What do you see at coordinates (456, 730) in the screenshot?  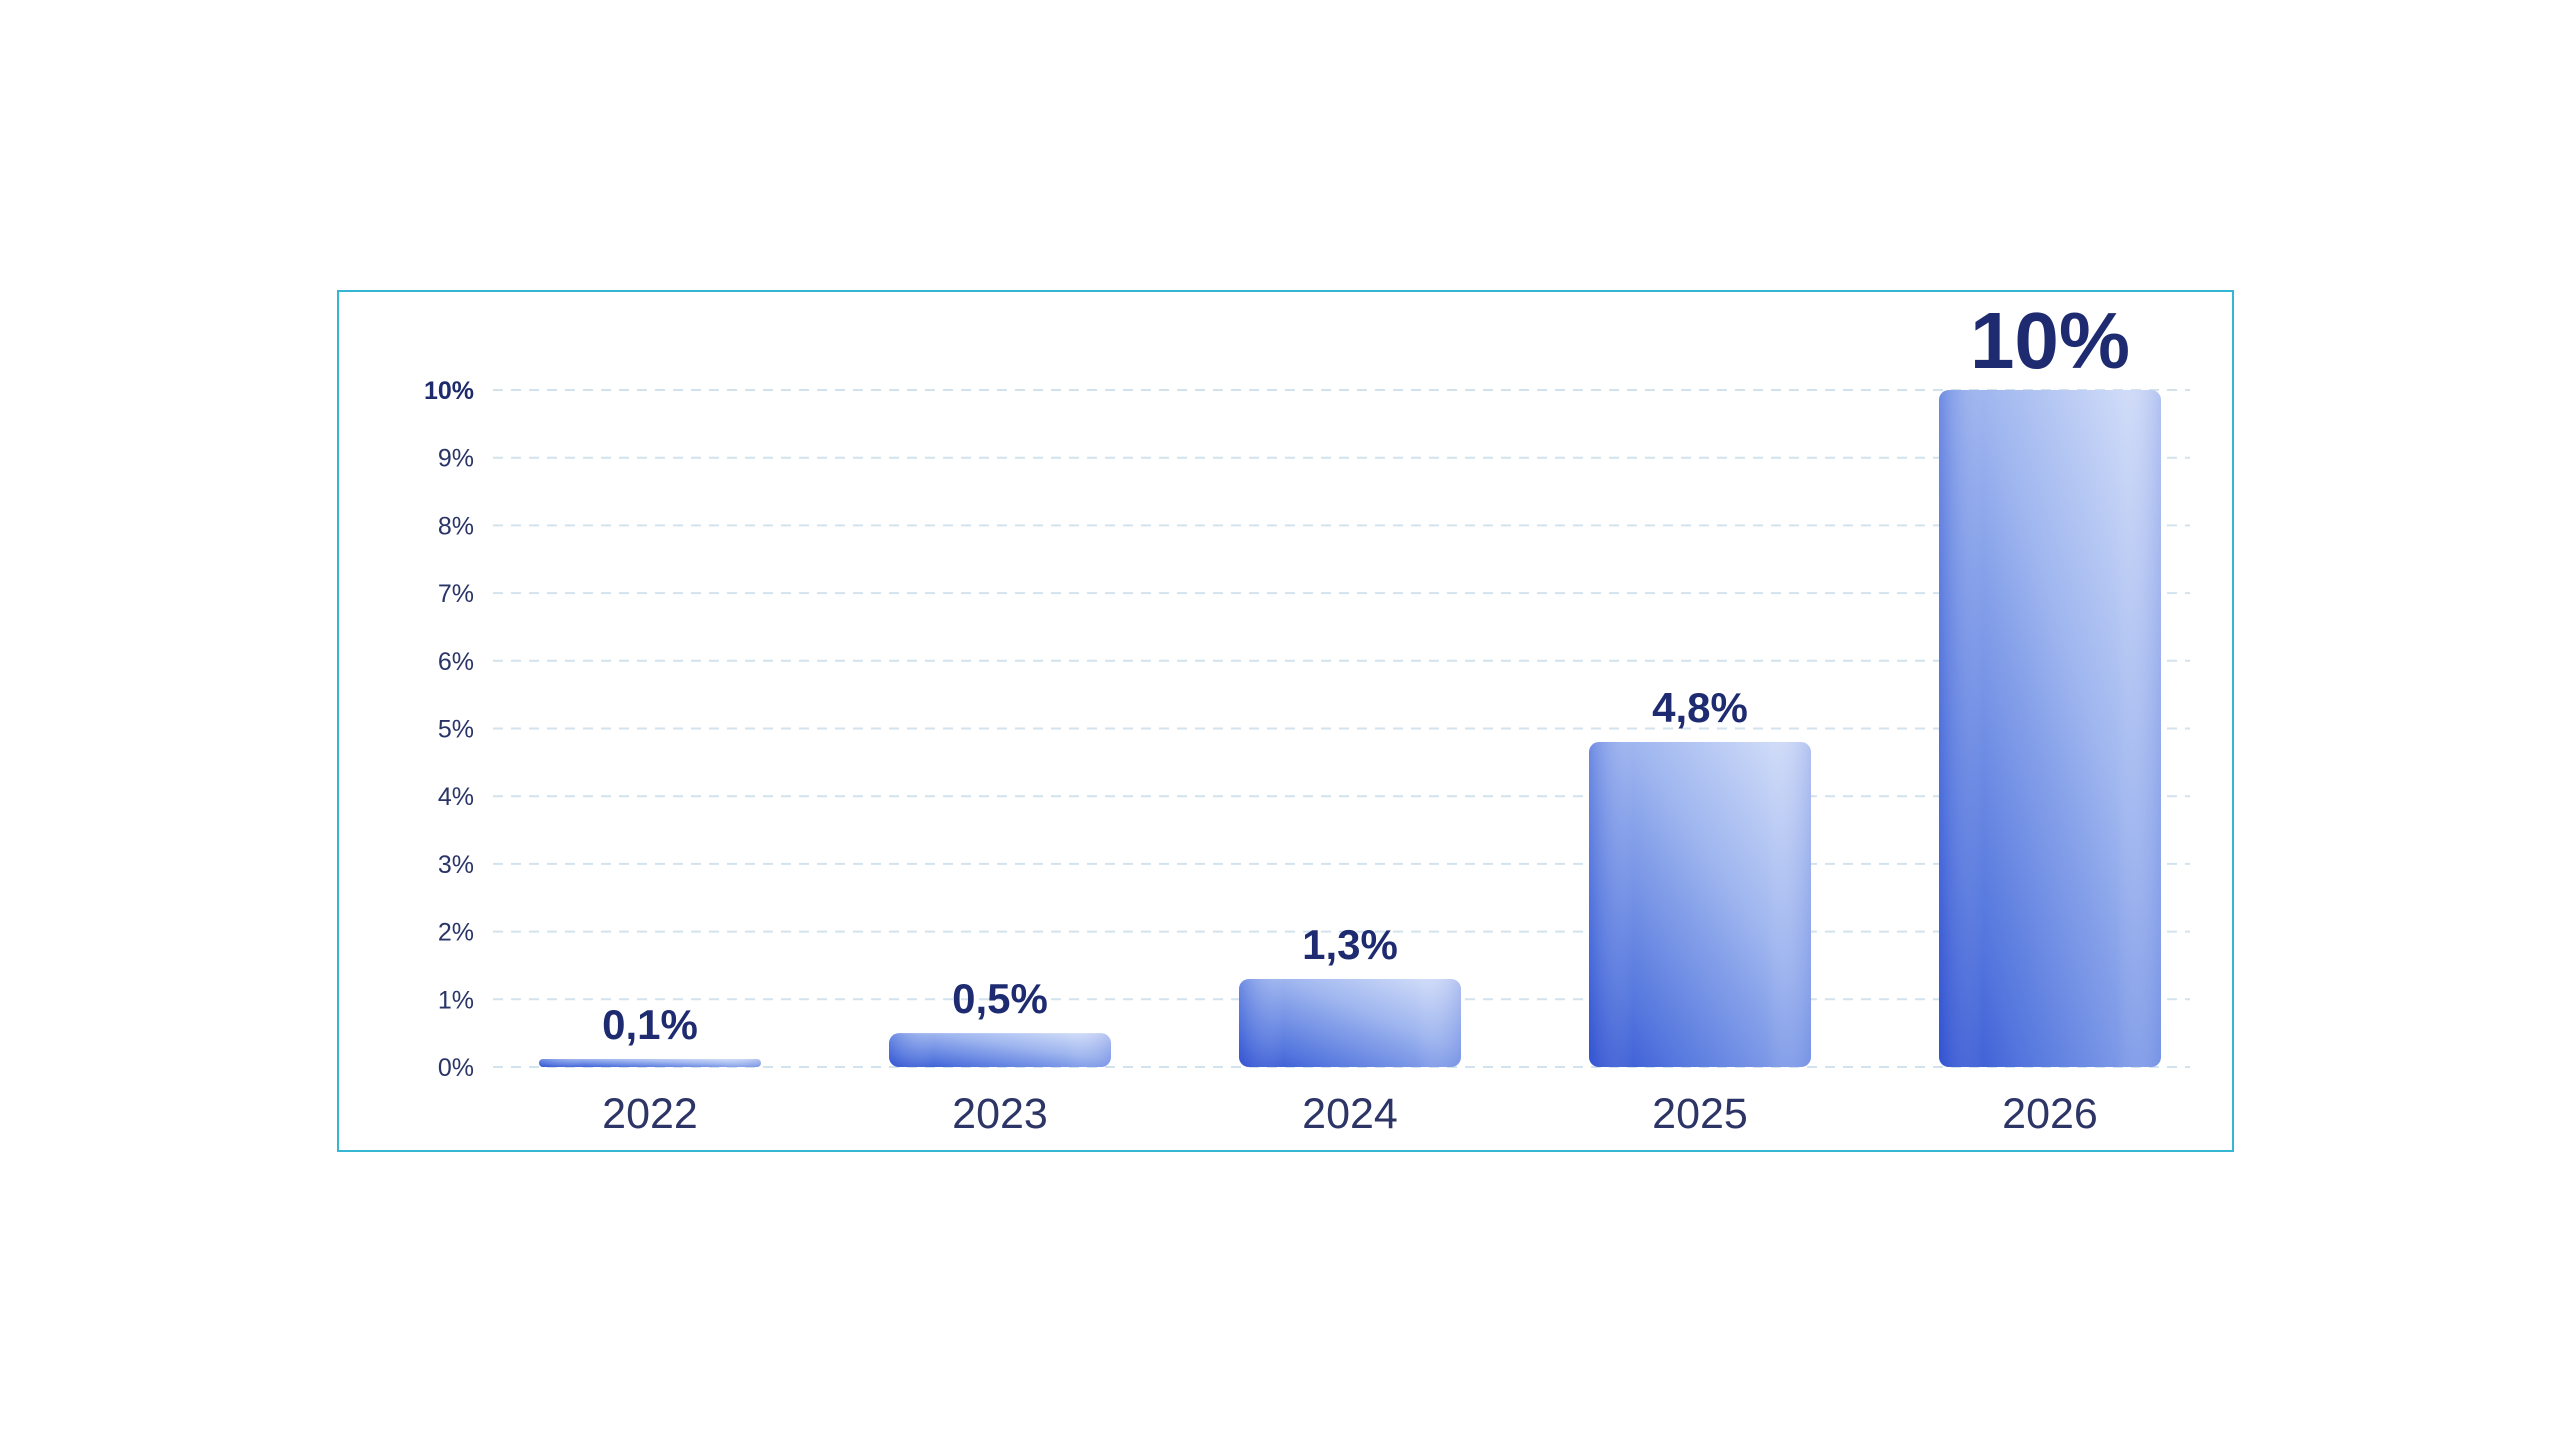 I see `y-tick-label: 5%` at bounding box center [456, 730].